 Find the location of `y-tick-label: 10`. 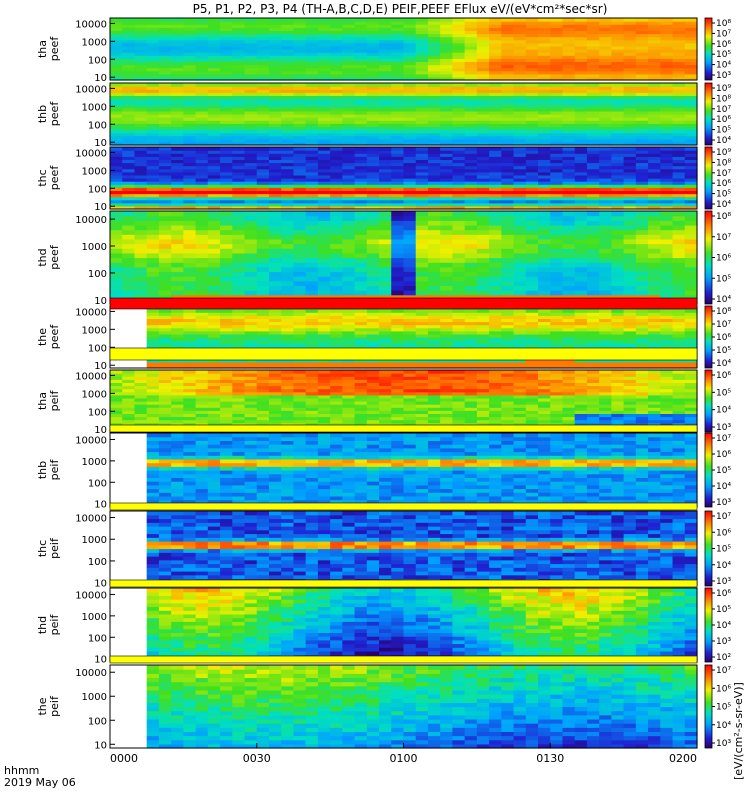

y-tick-label: 10 is located at coordinates (100, 207).